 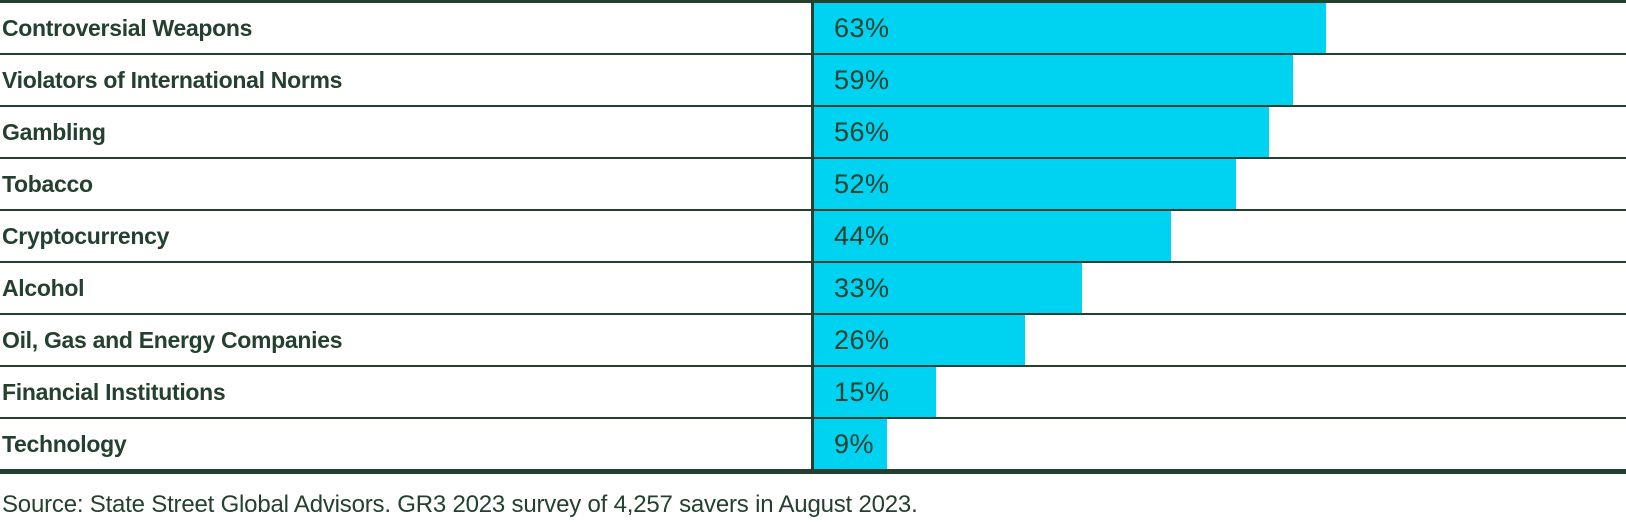 I want to click on chart-row: Violators of International Norms 59%, so click(x=813, y=81).